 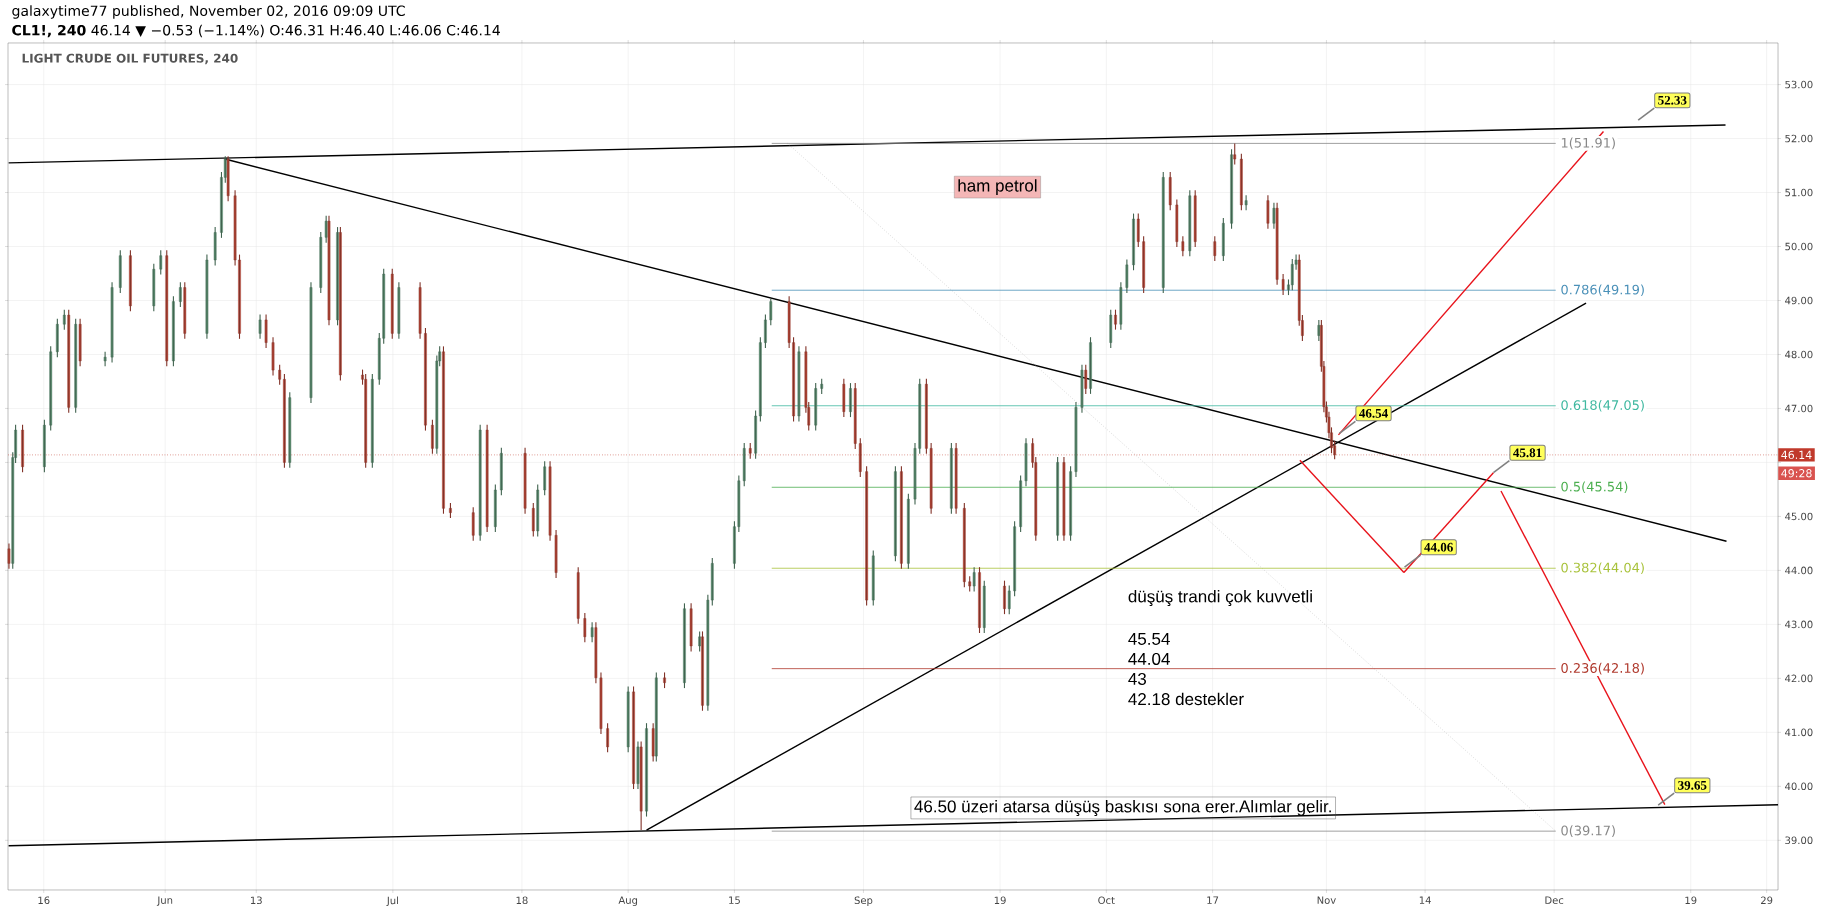 What do you see at coordinates (1767, 900) in the screenshot?
I see `x-tick-label: 29` at bounding box center [1767, 900].